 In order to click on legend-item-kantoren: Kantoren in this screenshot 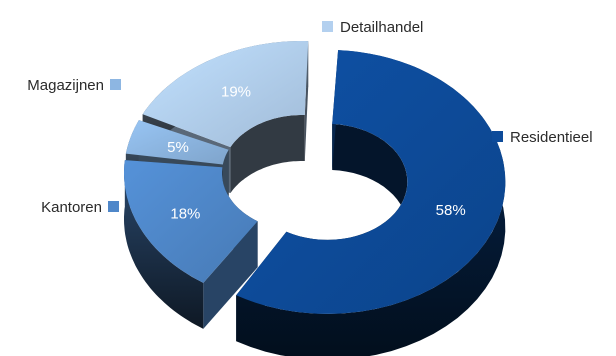, I will do `click(80, 207)`.